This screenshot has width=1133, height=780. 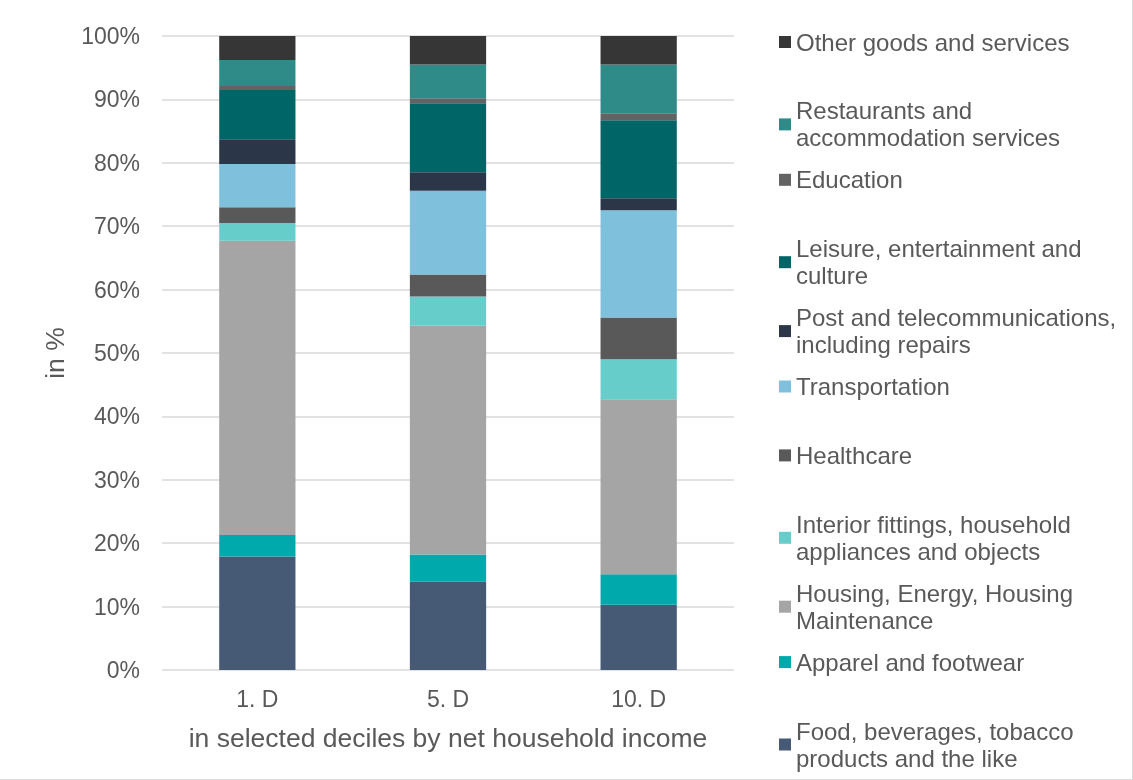 I want to click on legend-label: Healthcare, so click(x=854, y=455).